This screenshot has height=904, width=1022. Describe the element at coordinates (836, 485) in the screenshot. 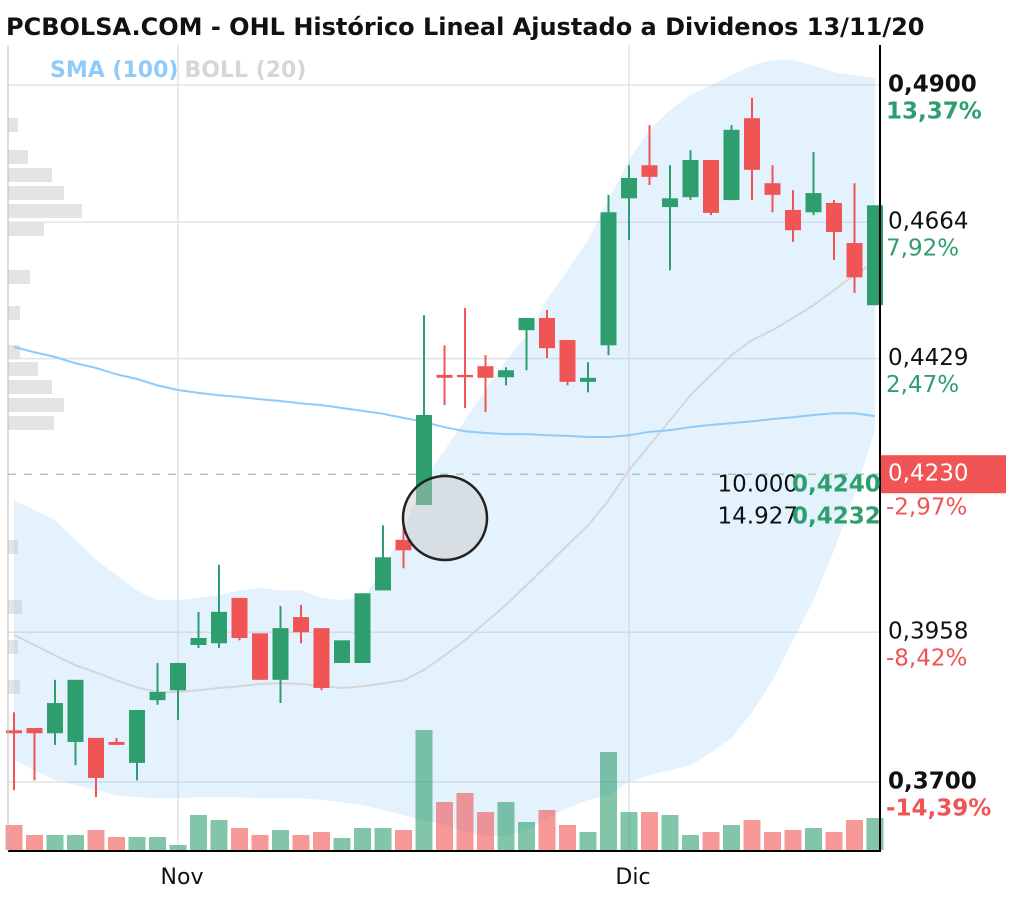

I see `order-price: 0,4240` at that location.